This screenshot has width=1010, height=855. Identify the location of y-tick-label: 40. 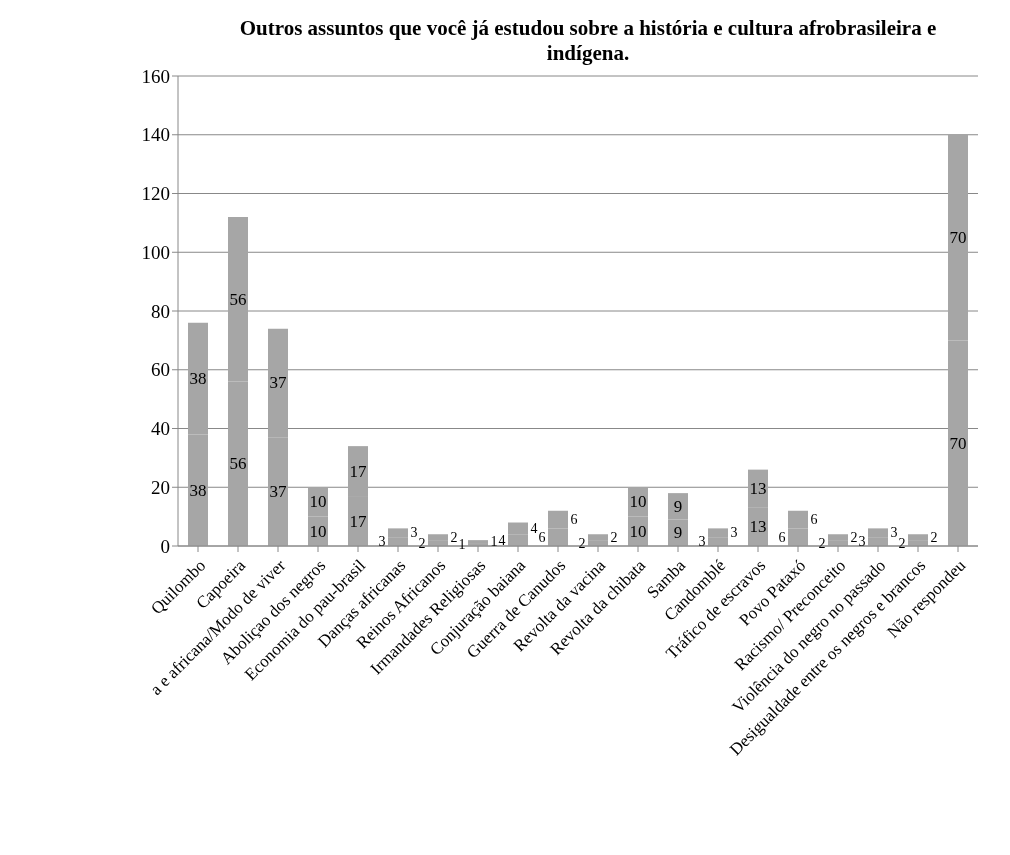
(160, 429).